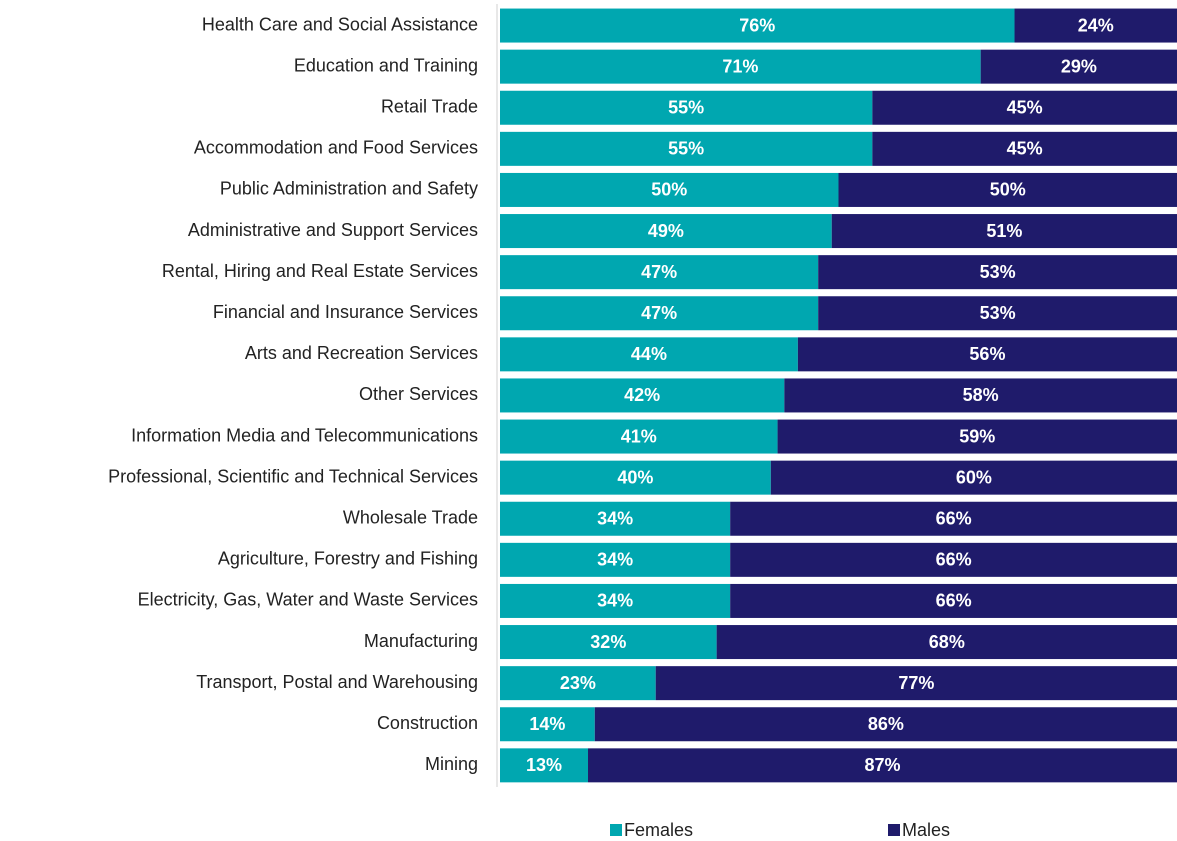 This screenshot has height=841, width=1177. Describe the element at coordinates (926, 830) in the screenshot. I see `legend-label: Males` at that location.